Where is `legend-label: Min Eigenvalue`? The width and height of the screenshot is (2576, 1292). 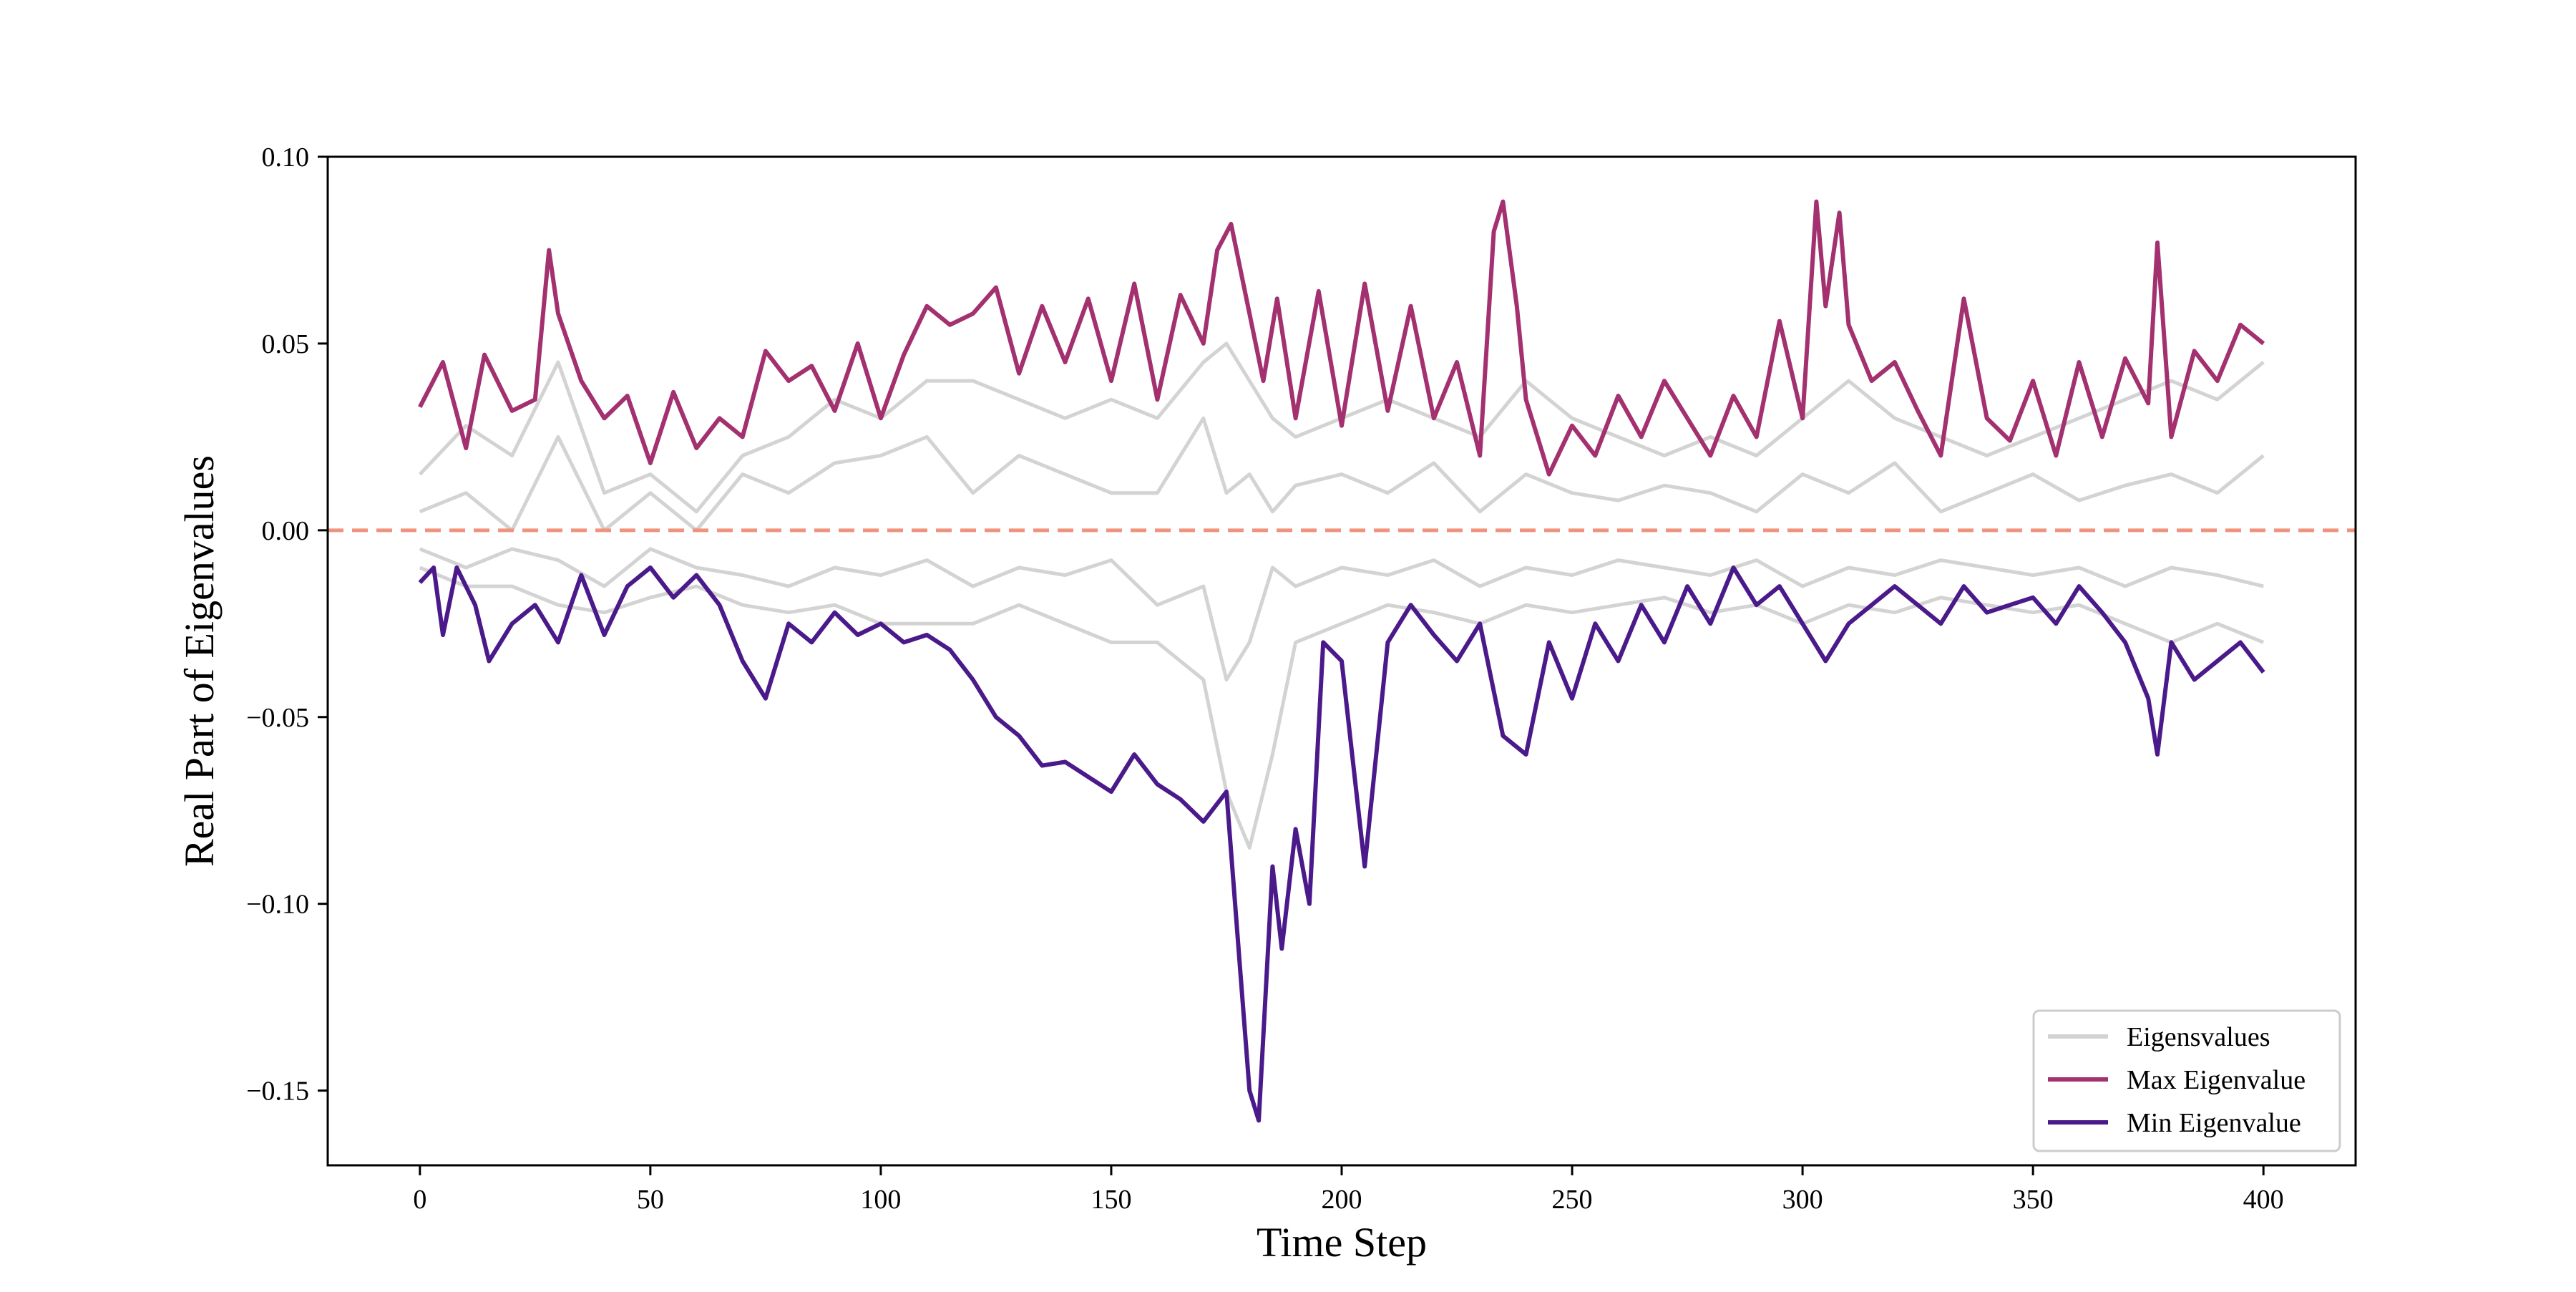 legend-label: Min Eigenvalue is located at coordinates (2214, 1123).